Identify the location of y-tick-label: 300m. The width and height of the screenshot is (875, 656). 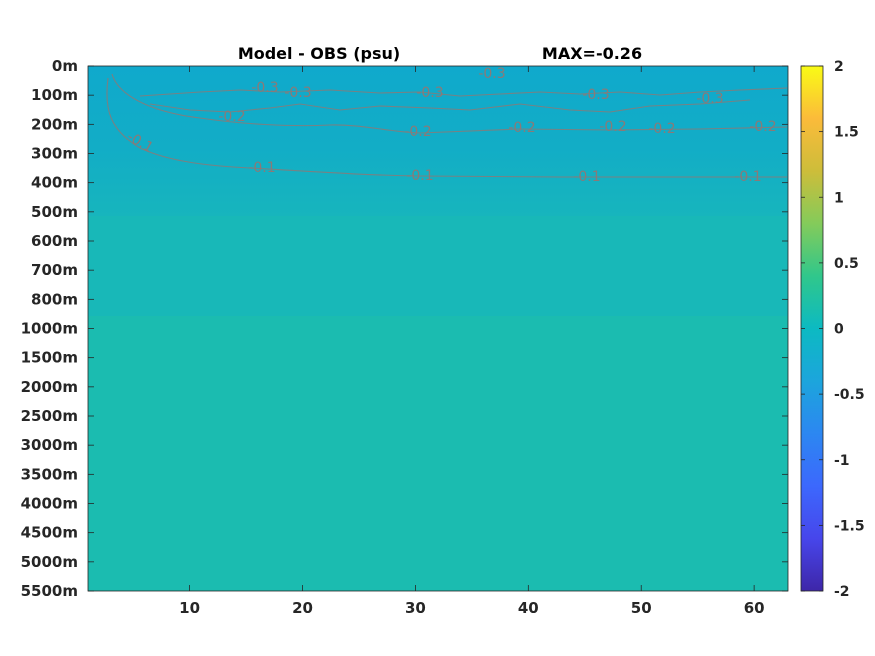
(54, 154).